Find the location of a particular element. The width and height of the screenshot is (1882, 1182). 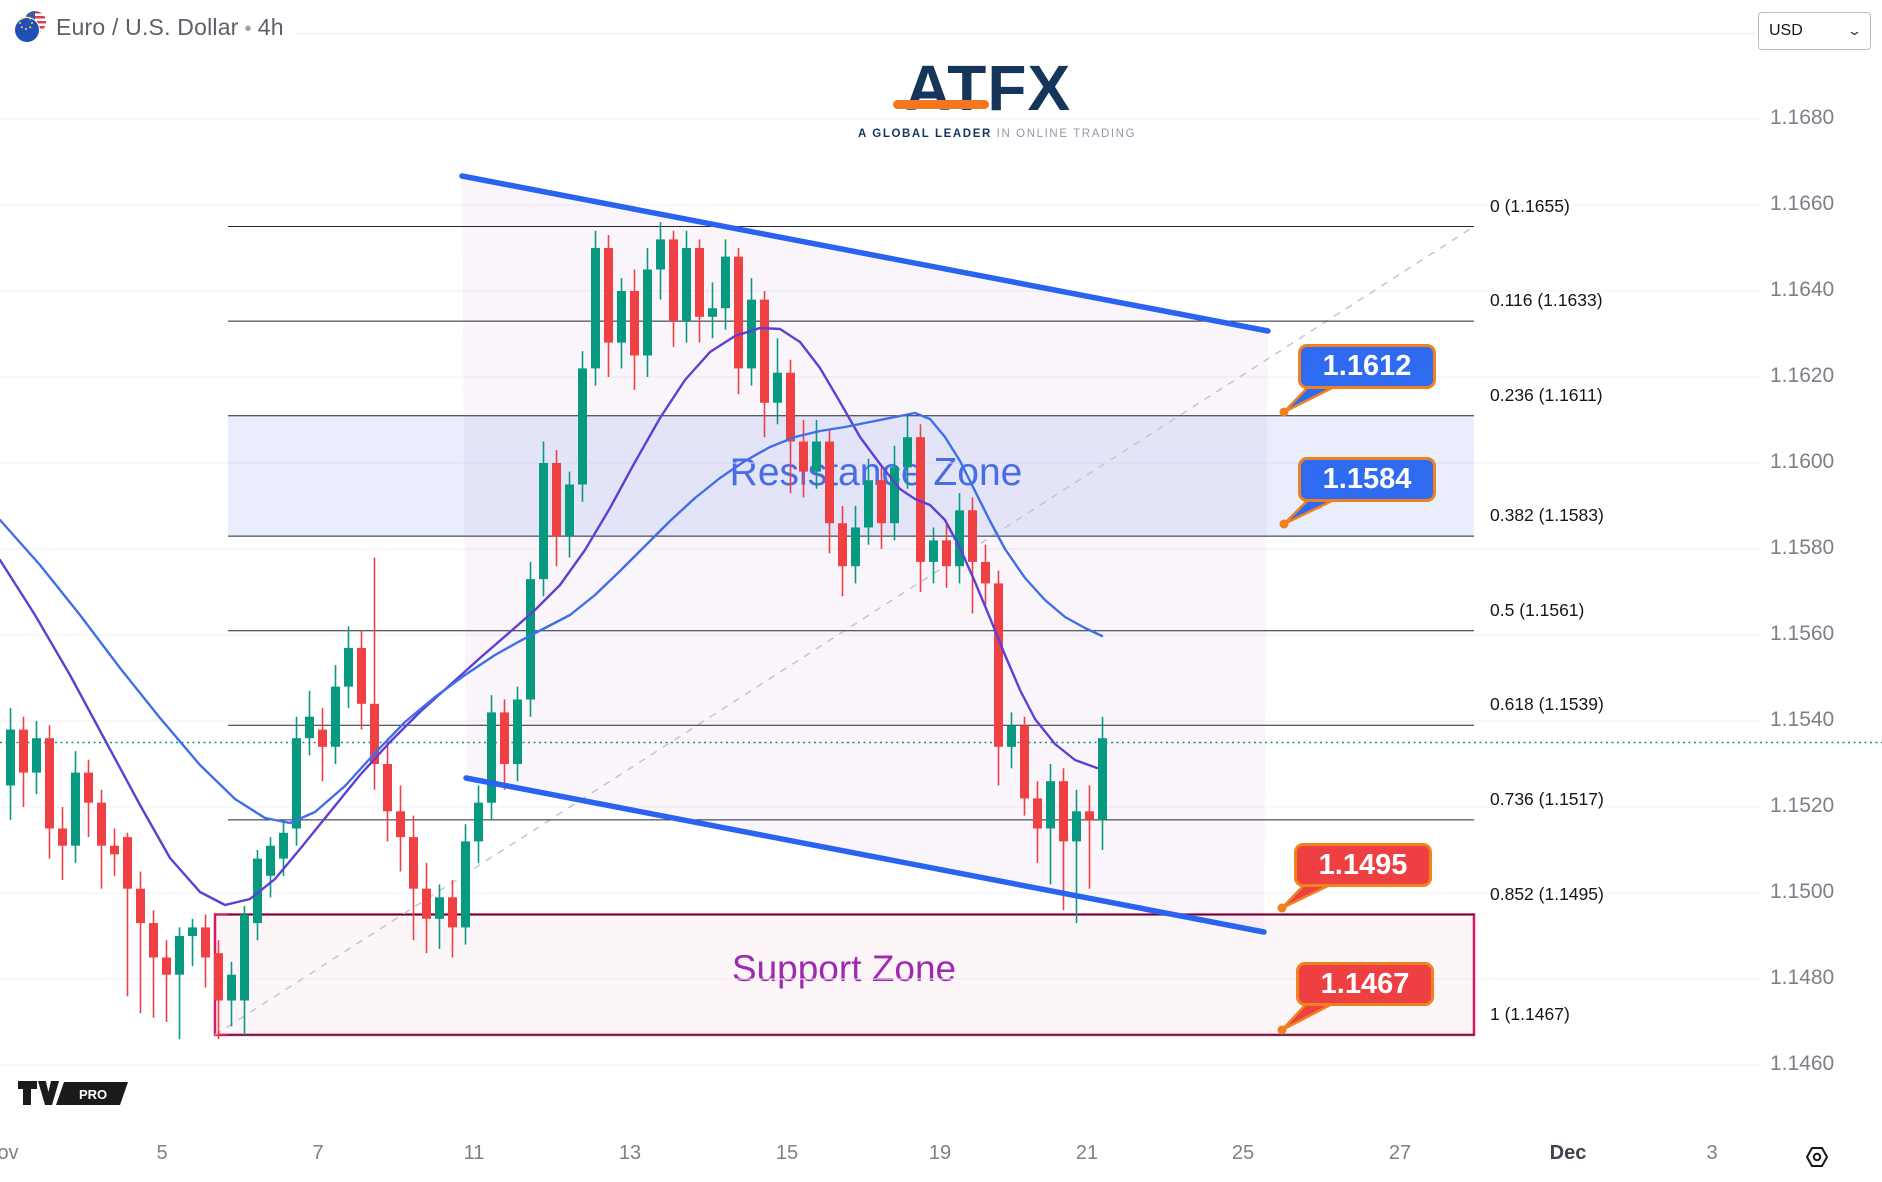

x-axis-label: 11 is located at coordinates (474, 1153).